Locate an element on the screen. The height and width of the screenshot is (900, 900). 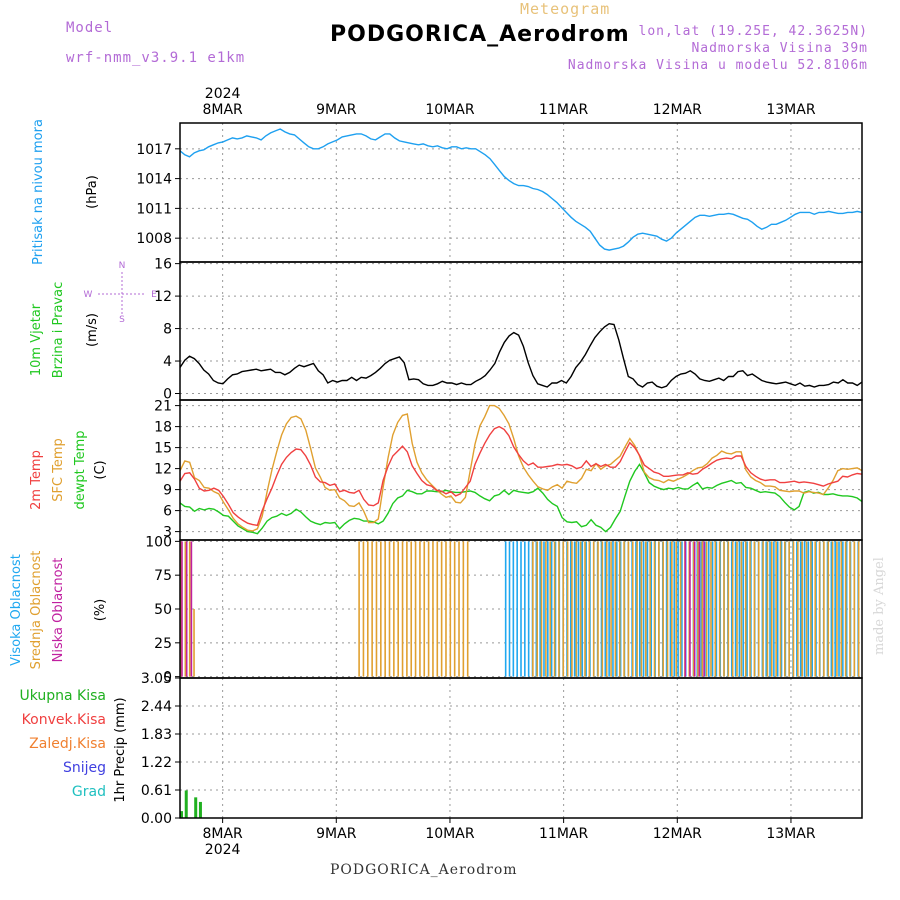
y-tick-label: 75 is located at coordinates (163, 576).